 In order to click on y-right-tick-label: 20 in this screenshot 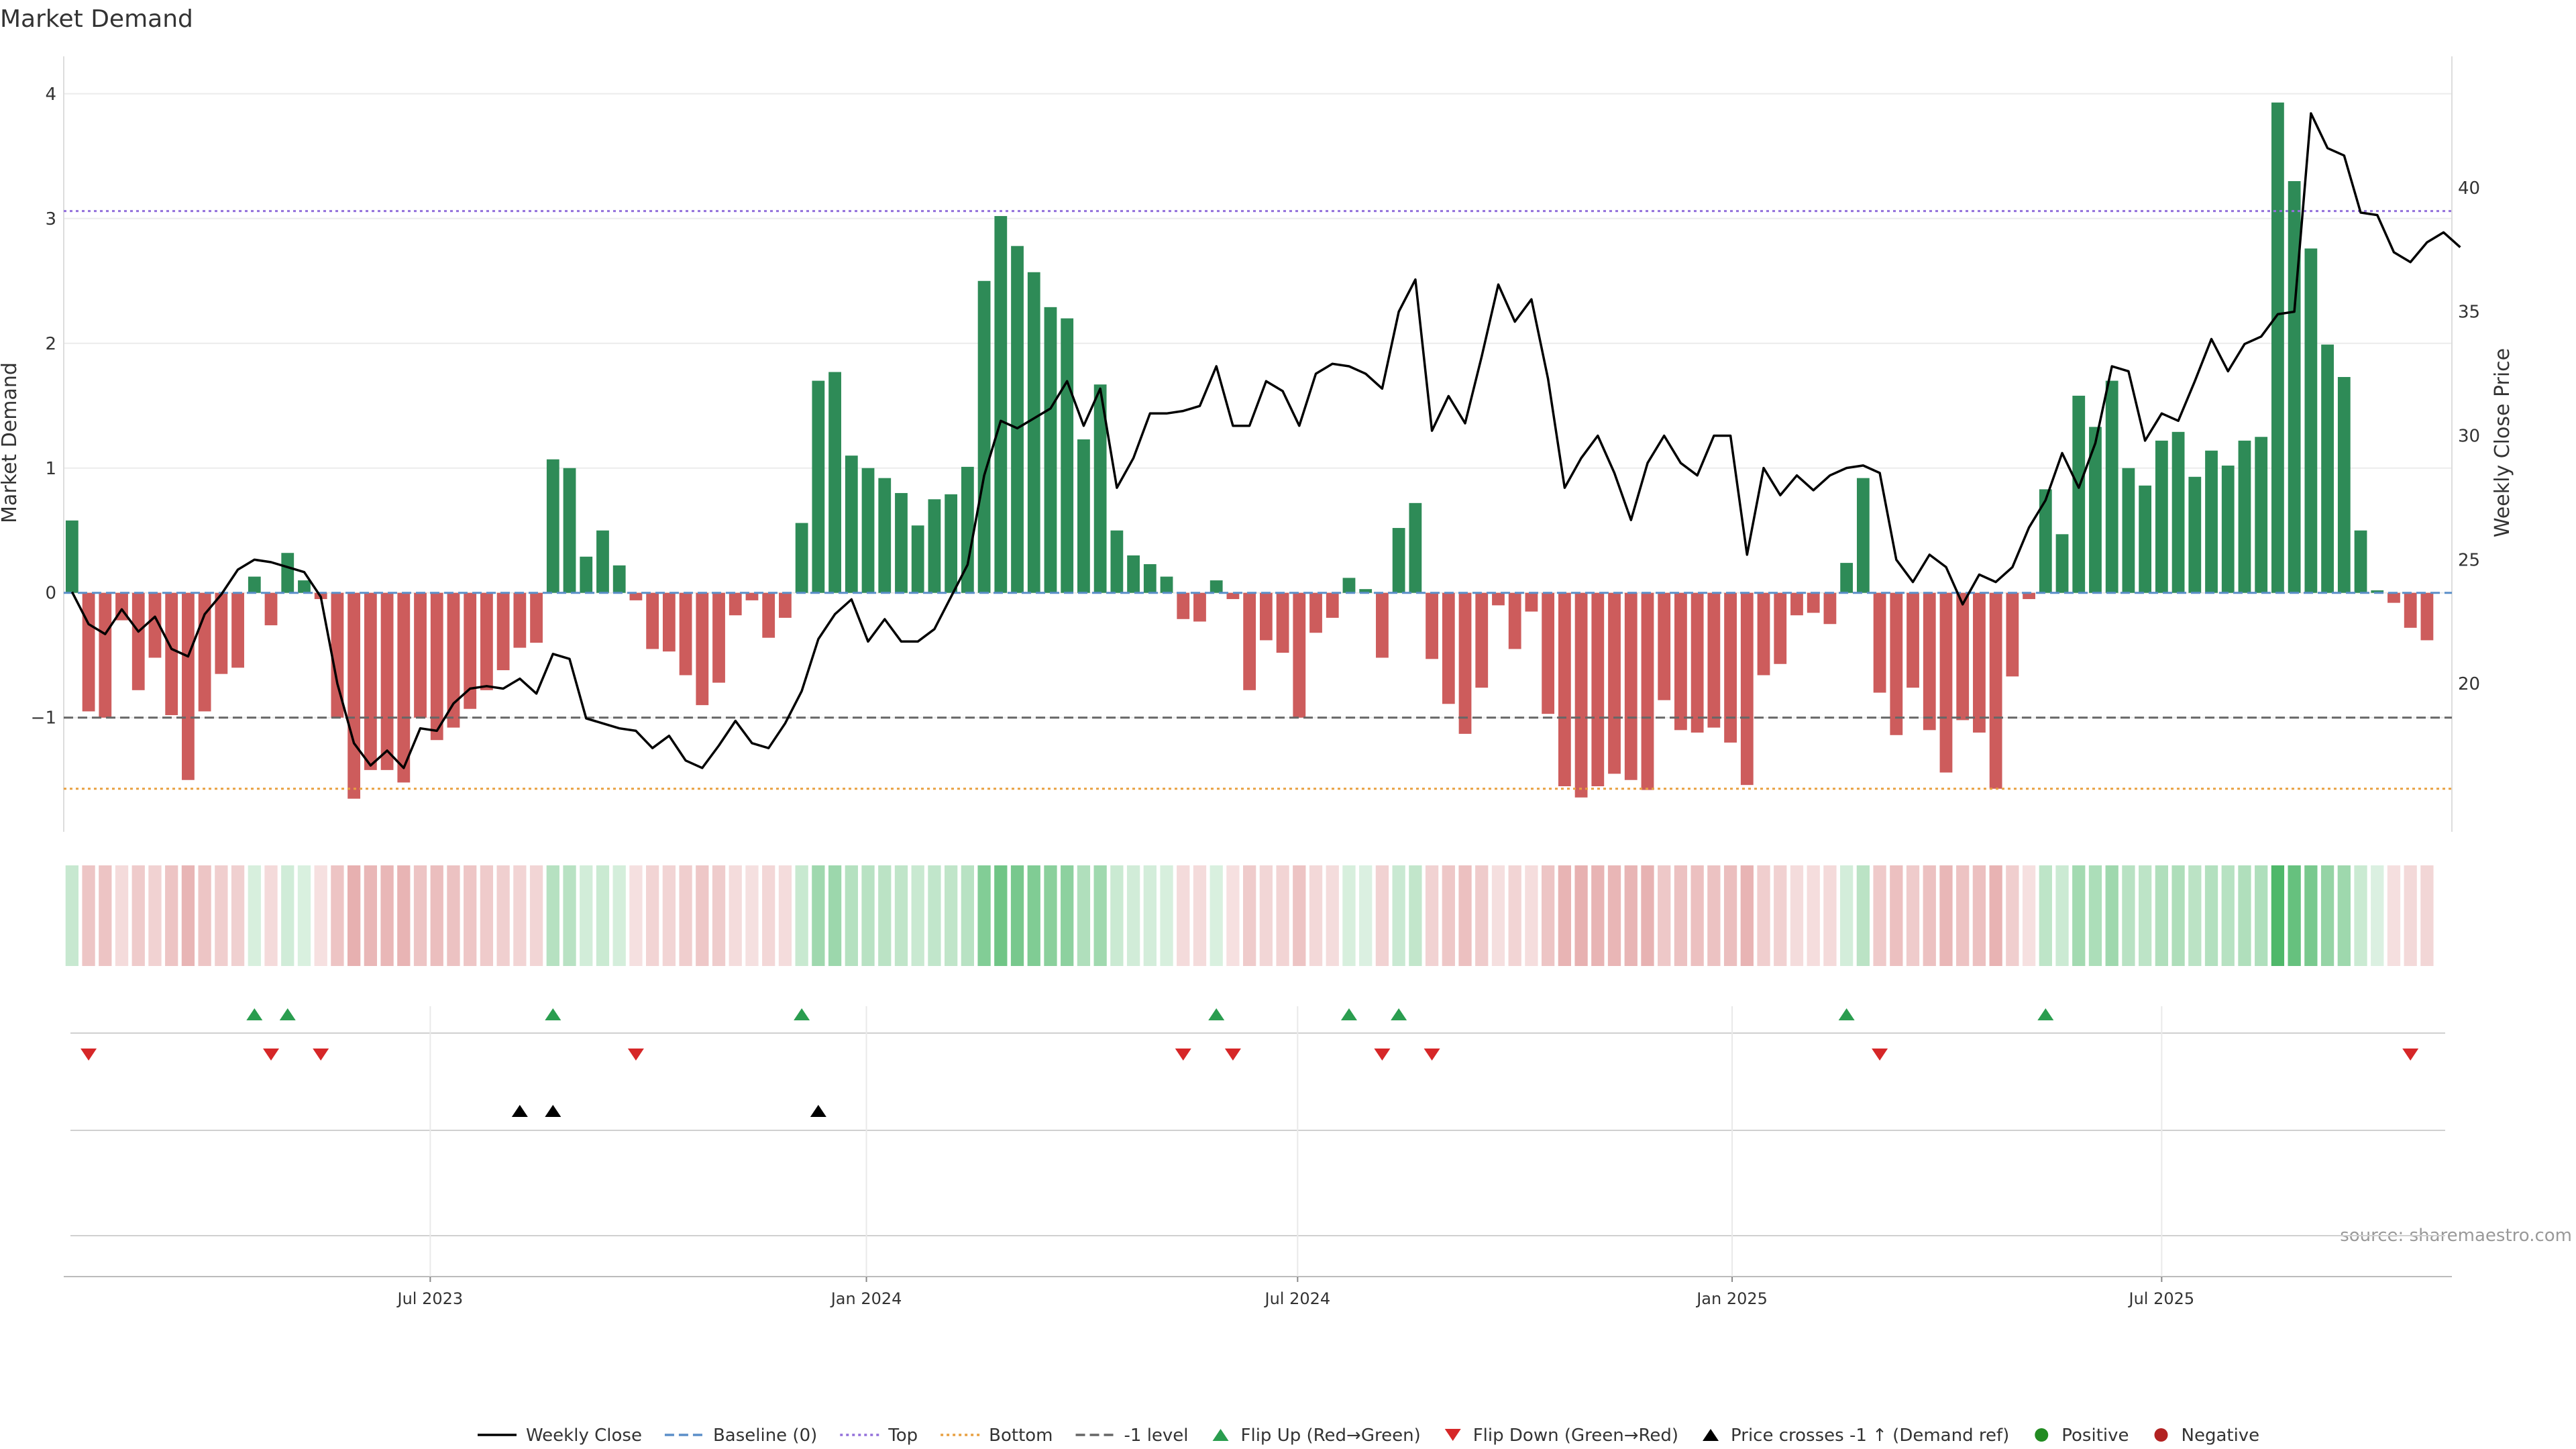, I will do `click(2469, 684)`.